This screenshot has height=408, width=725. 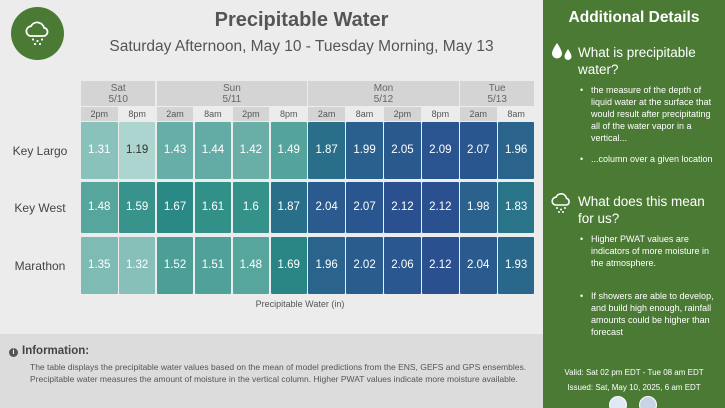 What do you see at coordinates (175, 265) in the screenshot?
I see `table-cell: 1.52` at bounding box center [175, 265].